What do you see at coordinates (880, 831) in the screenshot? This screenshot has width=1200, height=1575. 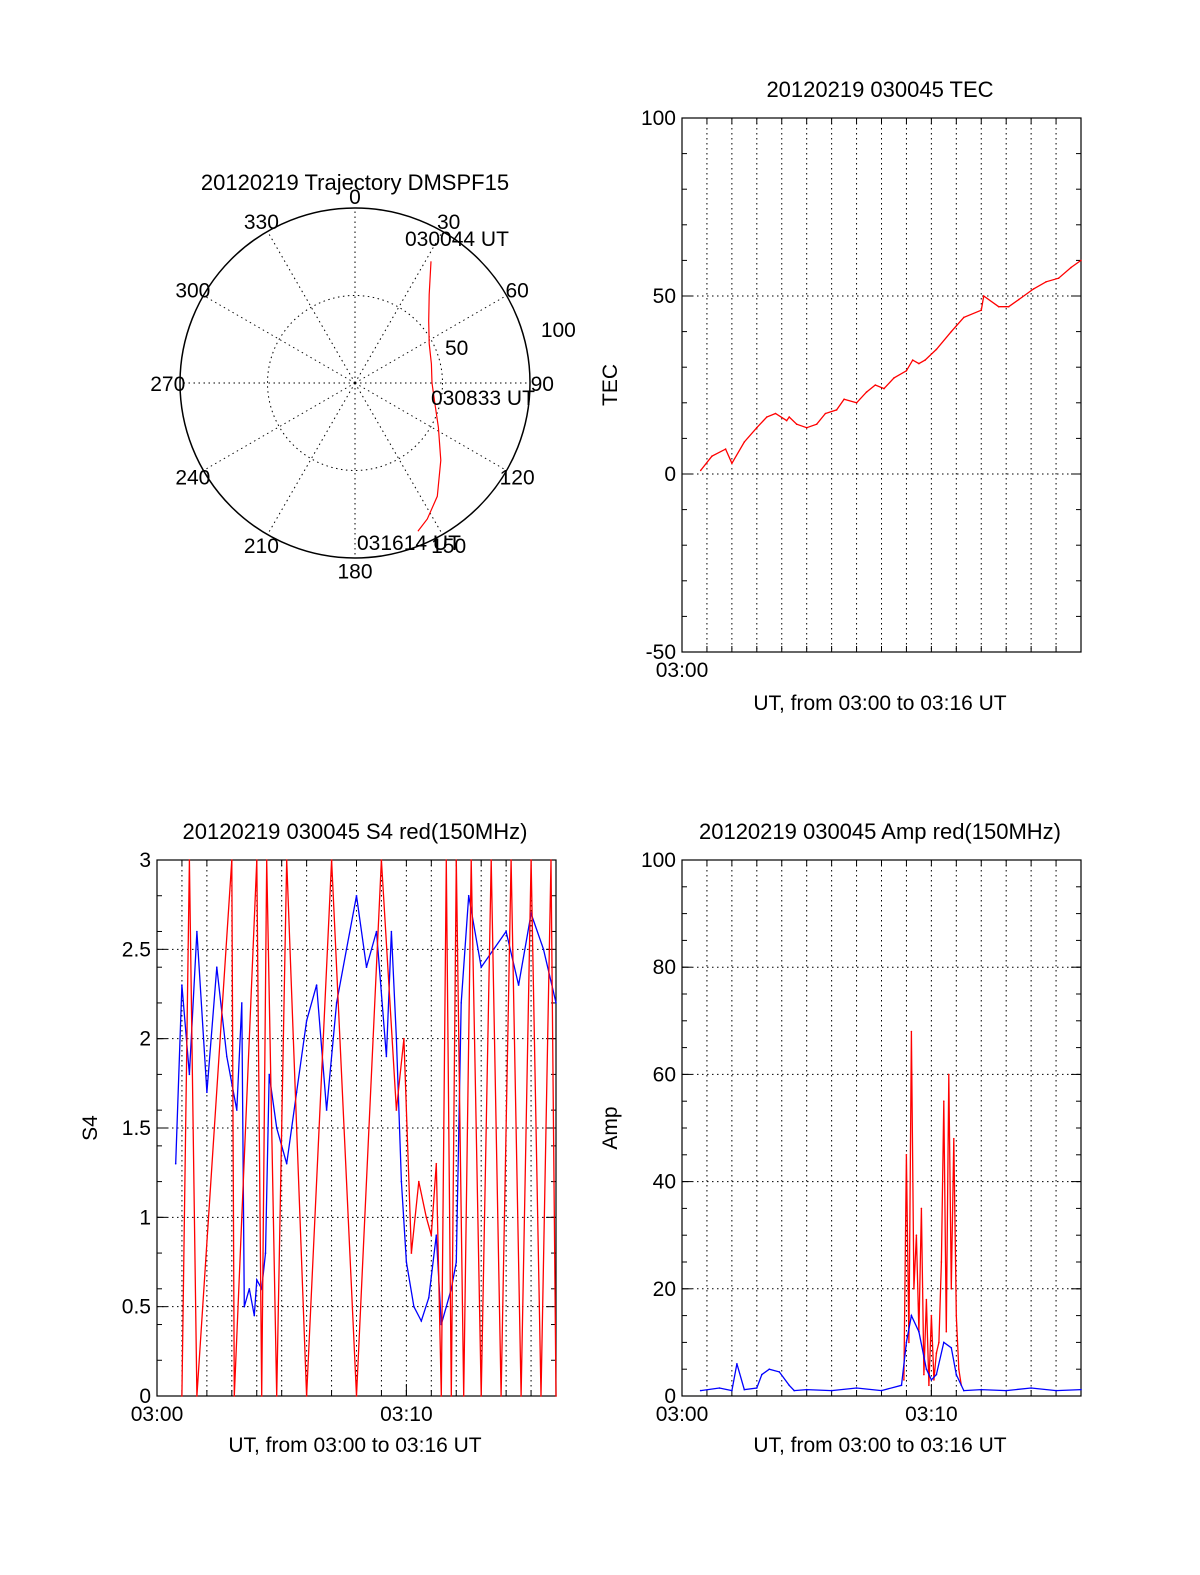 I see `amp-title: 20120219 030045 Amp red(150MHz)` at bounding box center [880, 831].